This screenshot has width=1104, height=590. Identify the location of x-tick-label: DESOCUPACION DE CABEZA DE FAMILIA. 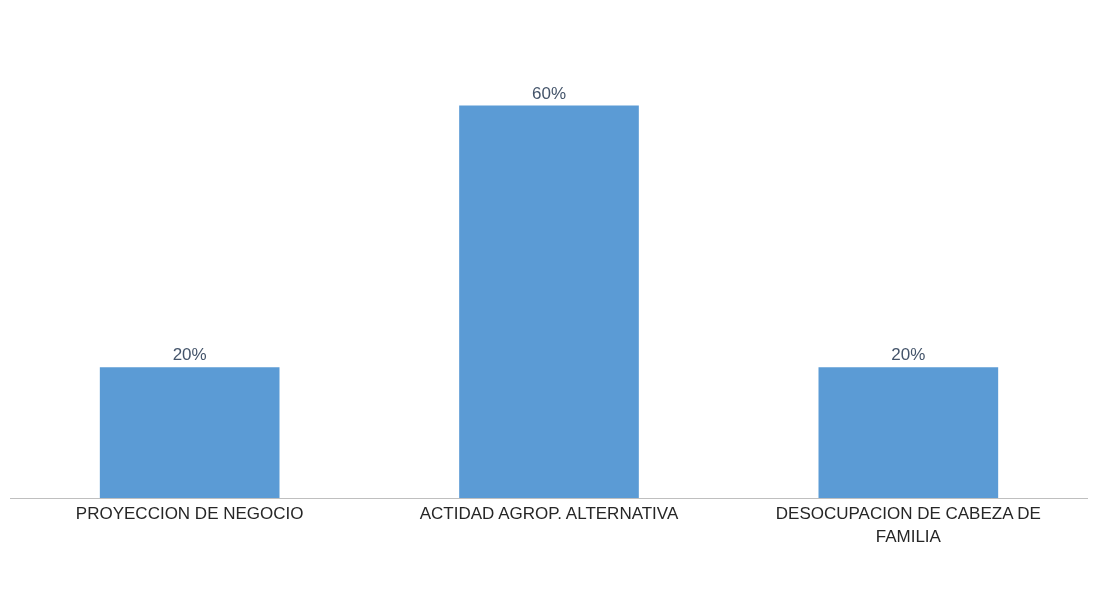
(908, 525).